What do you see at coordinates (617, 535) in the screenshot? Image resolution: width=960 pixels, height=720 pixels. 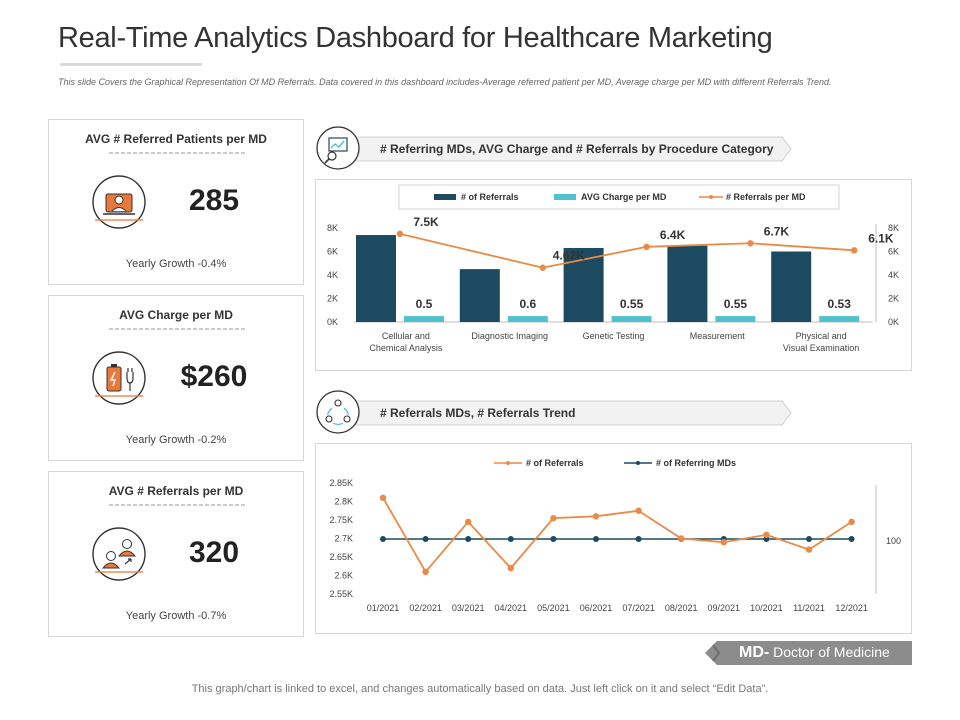 I see `line-referrals` at bounding box center [617, 535].